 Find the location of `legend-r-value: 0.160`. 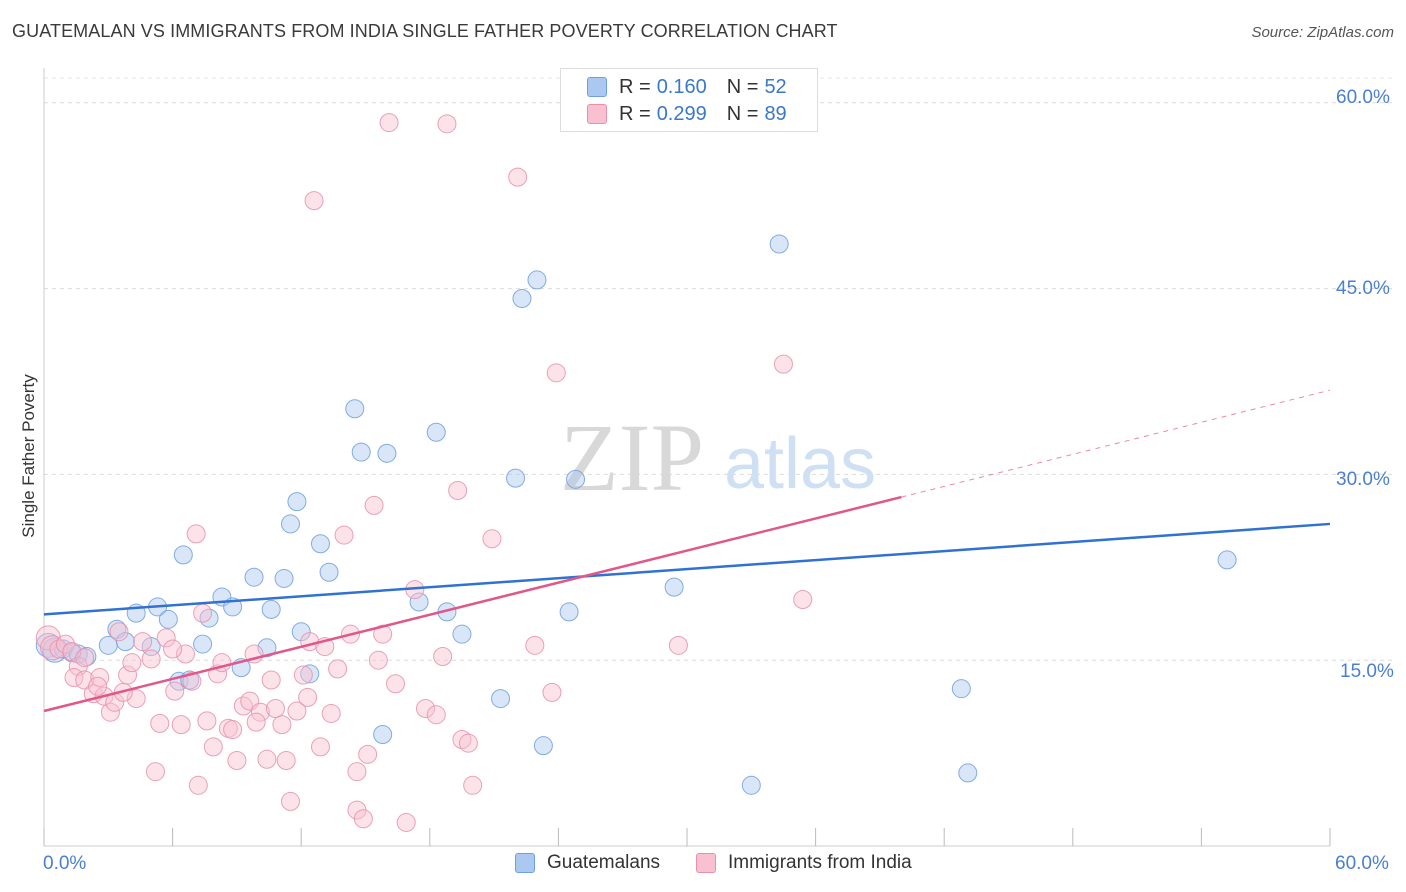

legend-r-value: 0.160 is located at coordinates (681, 86).